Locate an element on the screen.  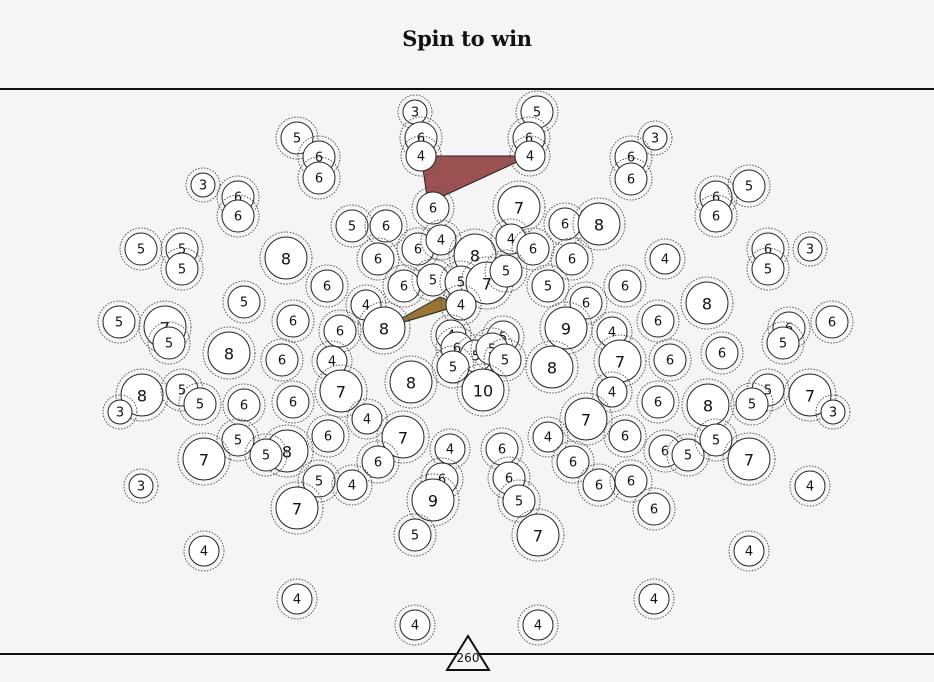
spinner-blade-dark is located at coordinates (475, 179).